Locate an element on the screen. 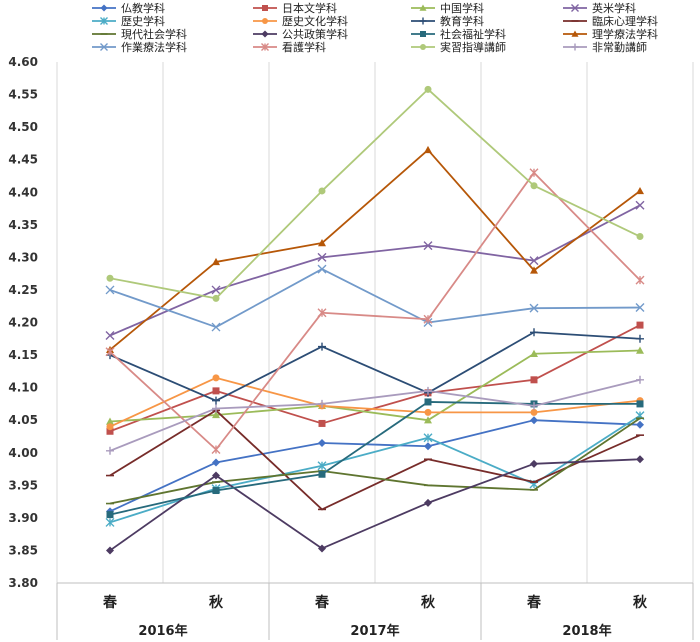  legend-entry: 歴史学科 is located at coordinates (128, 21).